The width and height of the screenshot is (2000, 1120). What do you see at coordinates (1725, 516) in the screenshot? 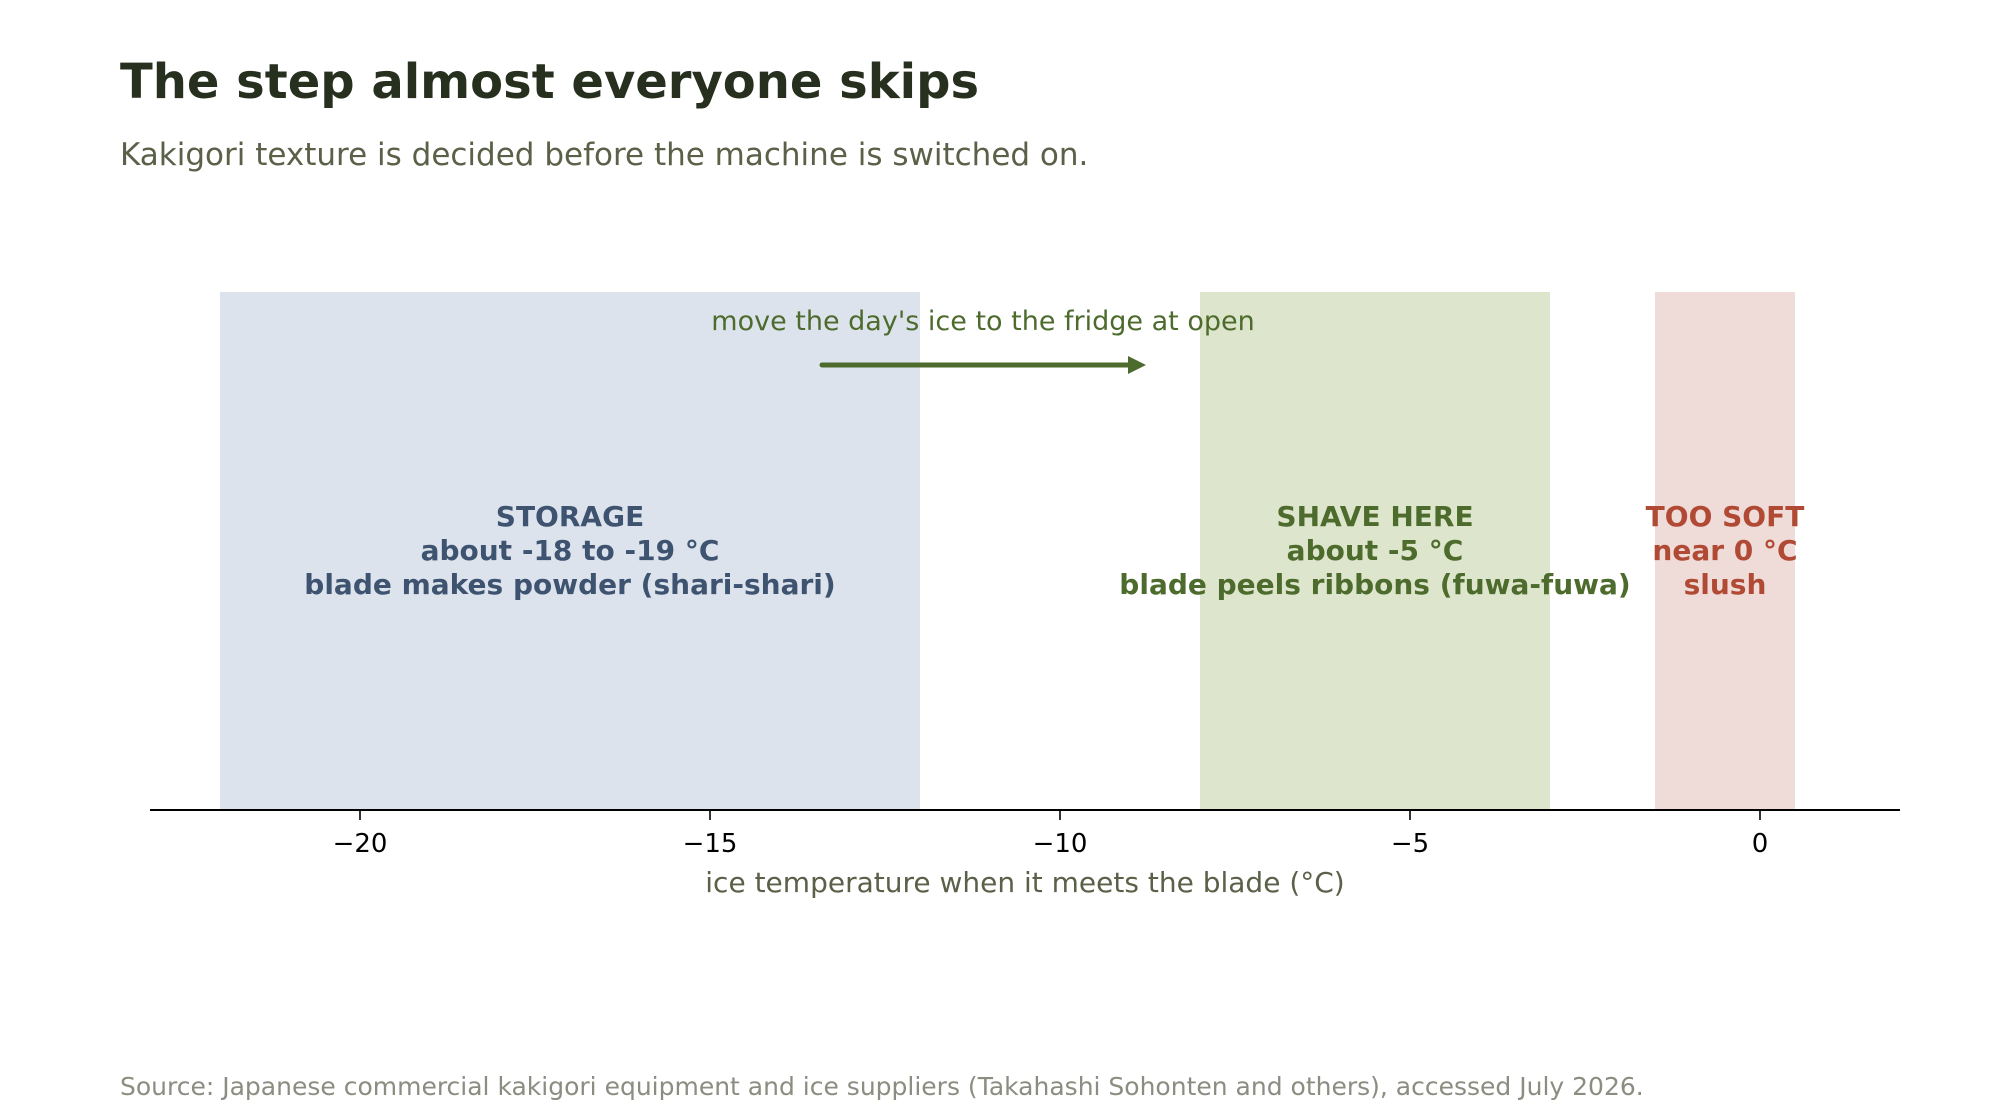
I see `zone-label-soft: TOO SOFT` at bounding box center [1725, 516].